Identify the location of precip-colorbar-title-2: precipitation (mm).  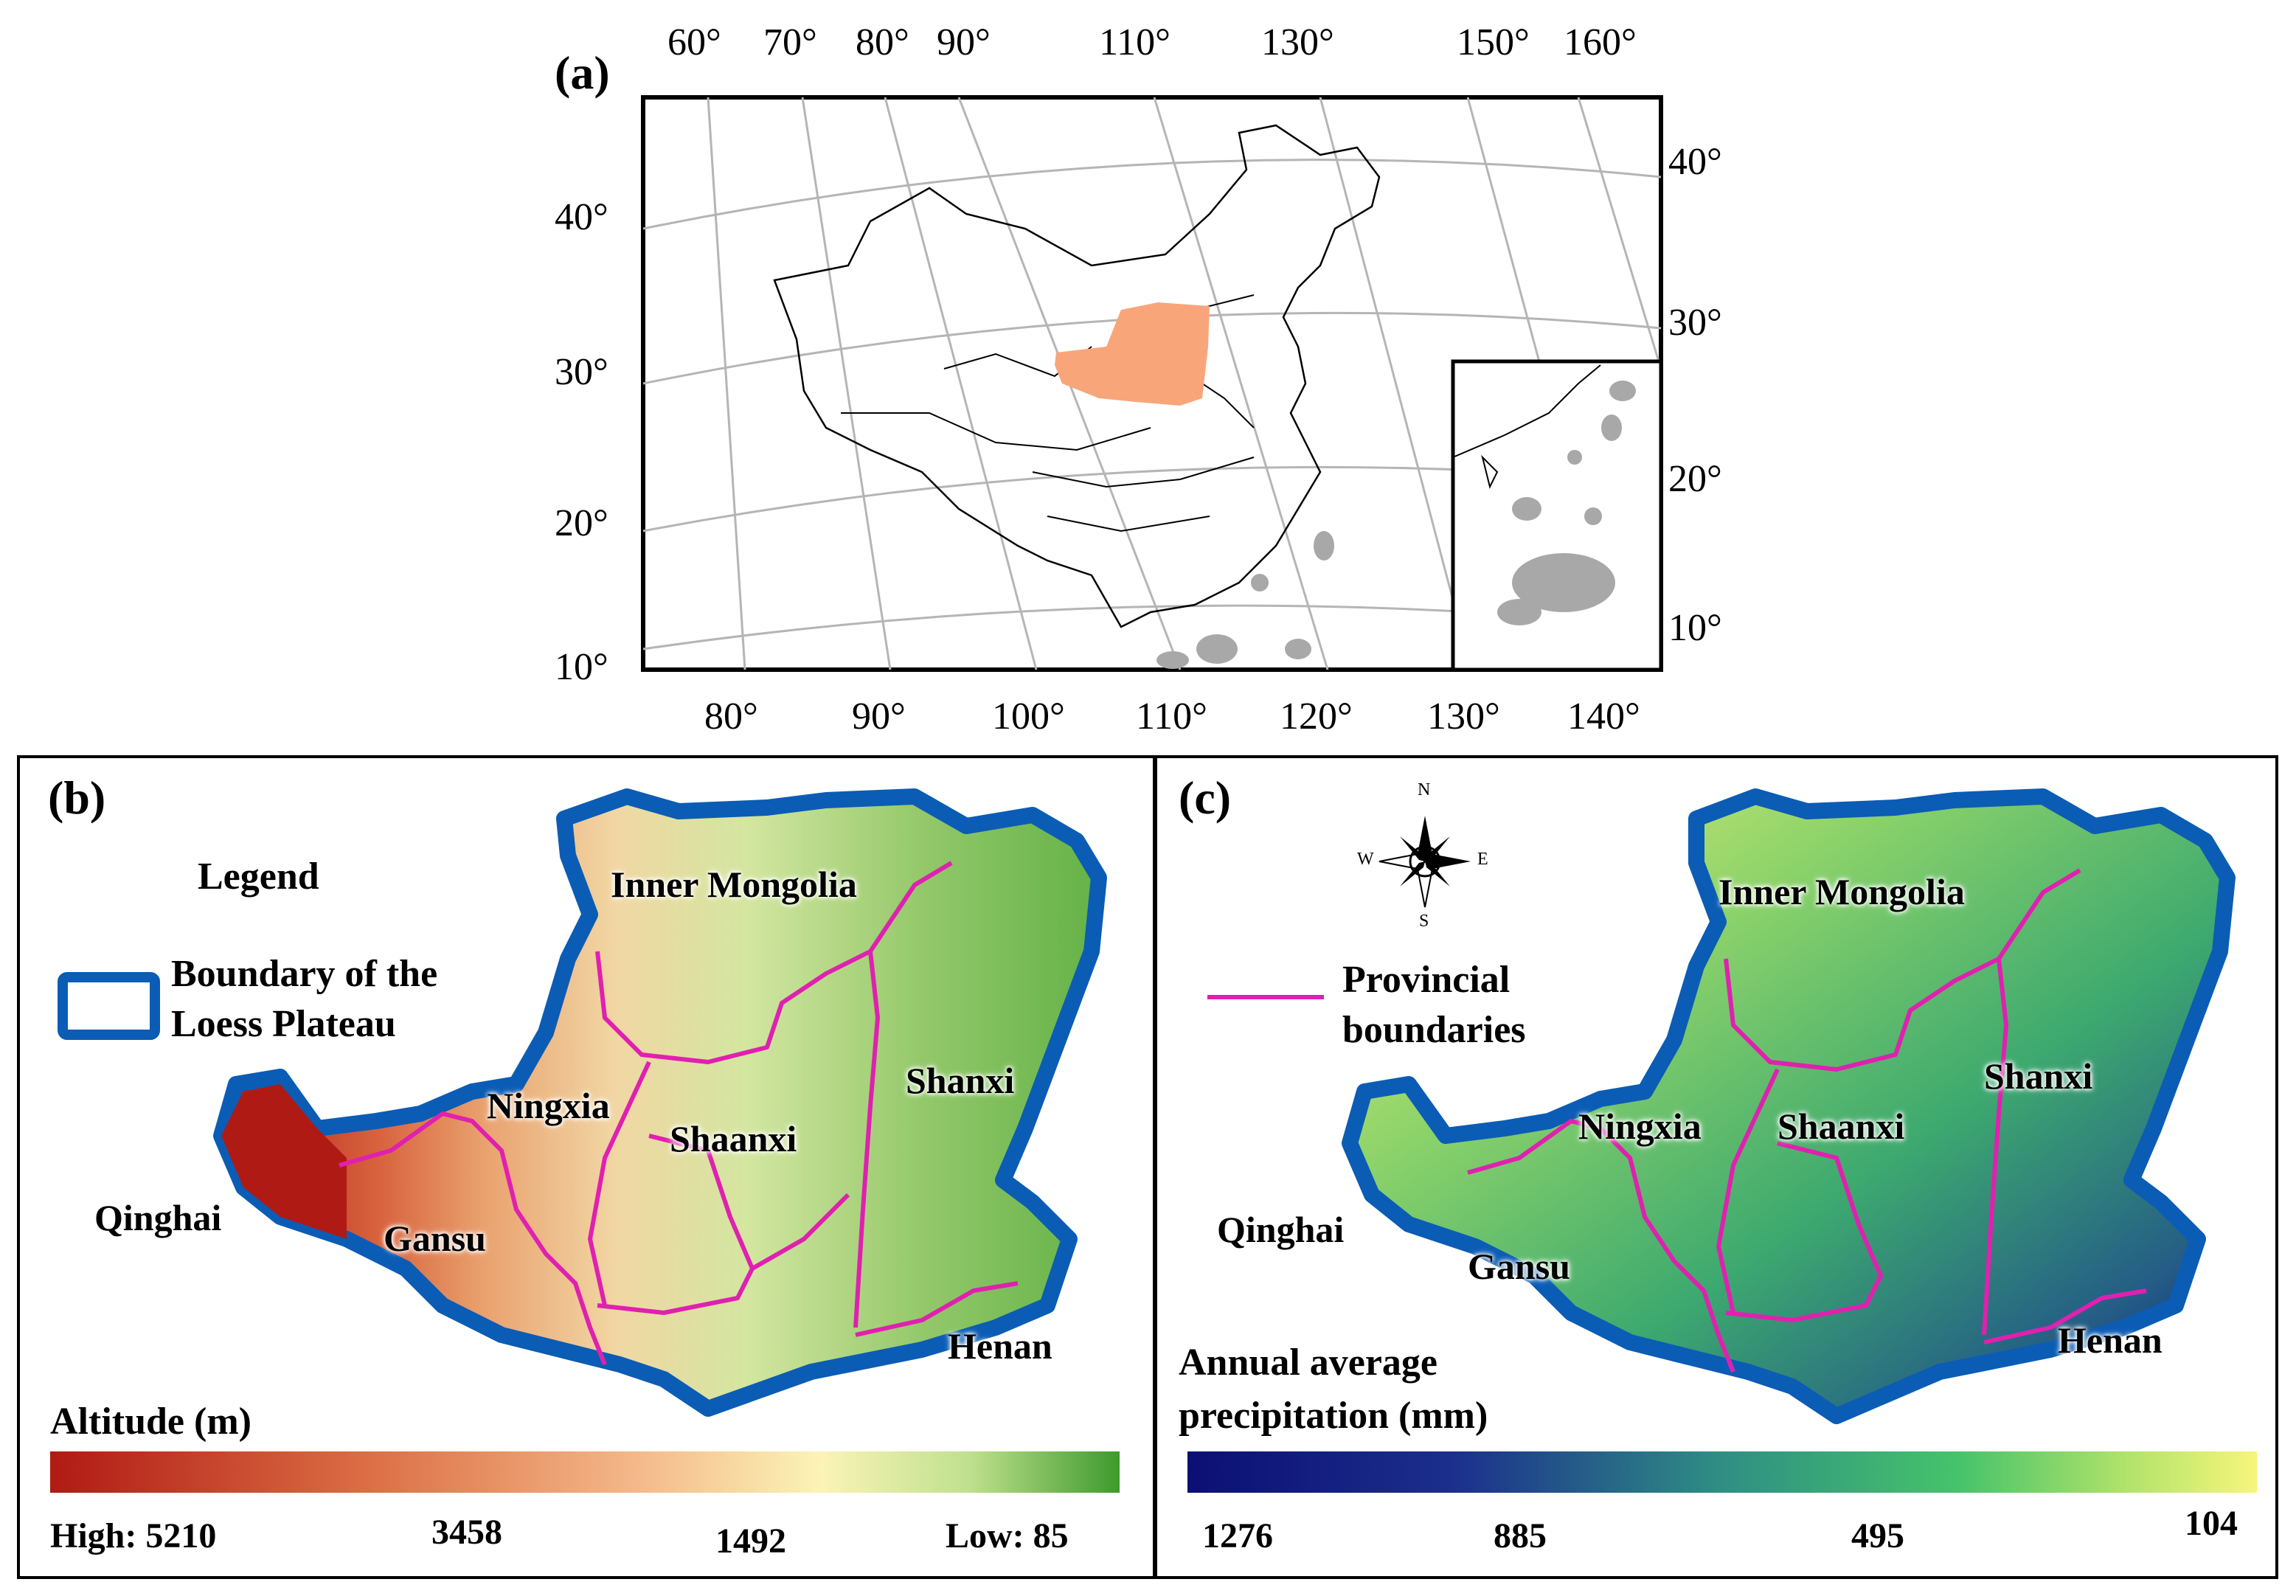
(1333, 1416).